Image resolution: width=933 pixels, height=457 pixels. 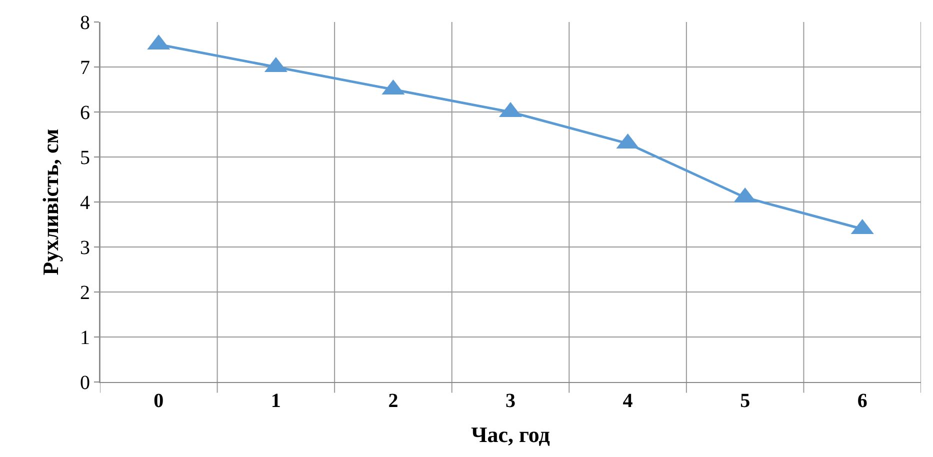 I want to click on y-tick-label: 1, so click(x=85, y=338).